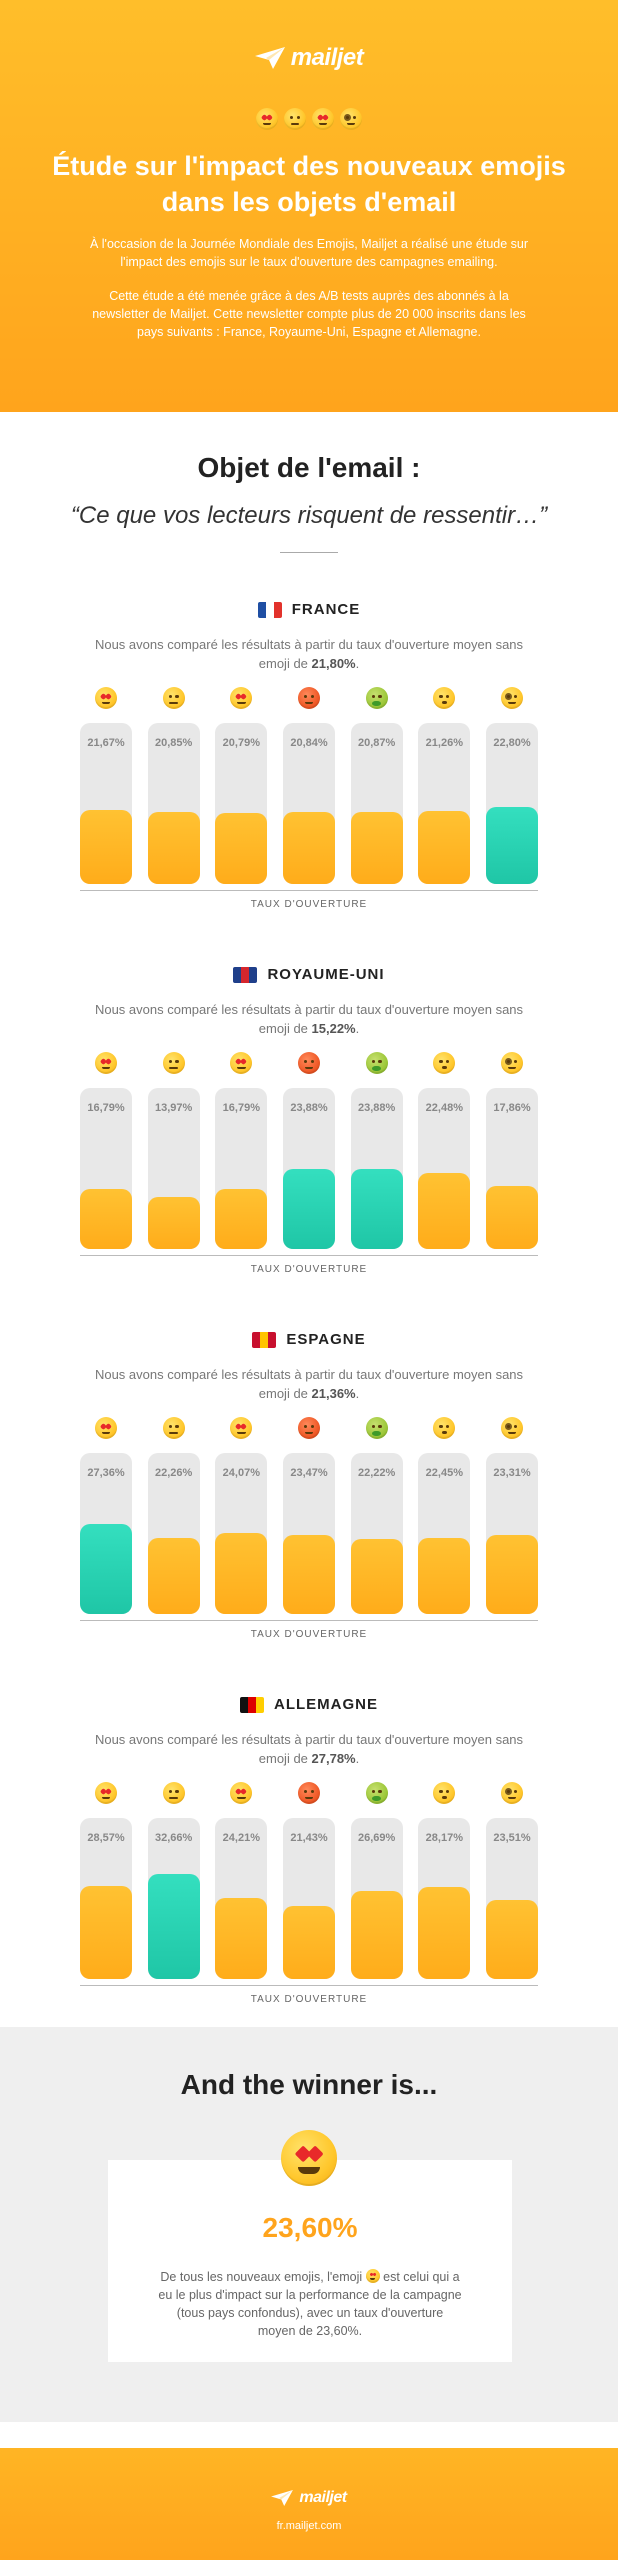 Image resolution: width=618 pixels, height=2560 pixels. Describe the element at coordinates (173, 803) in the screenshot. I see `bar-track: 20,85%` at that location.